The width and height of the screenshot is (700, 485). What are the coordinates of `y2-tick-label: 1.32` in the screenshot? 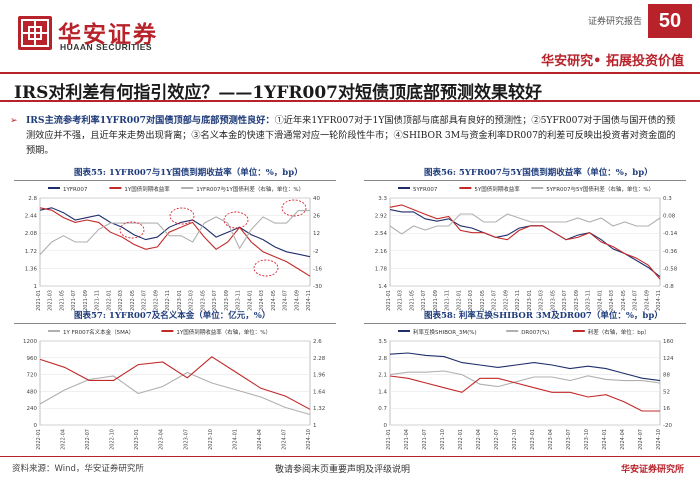 It's located at (319, 409).